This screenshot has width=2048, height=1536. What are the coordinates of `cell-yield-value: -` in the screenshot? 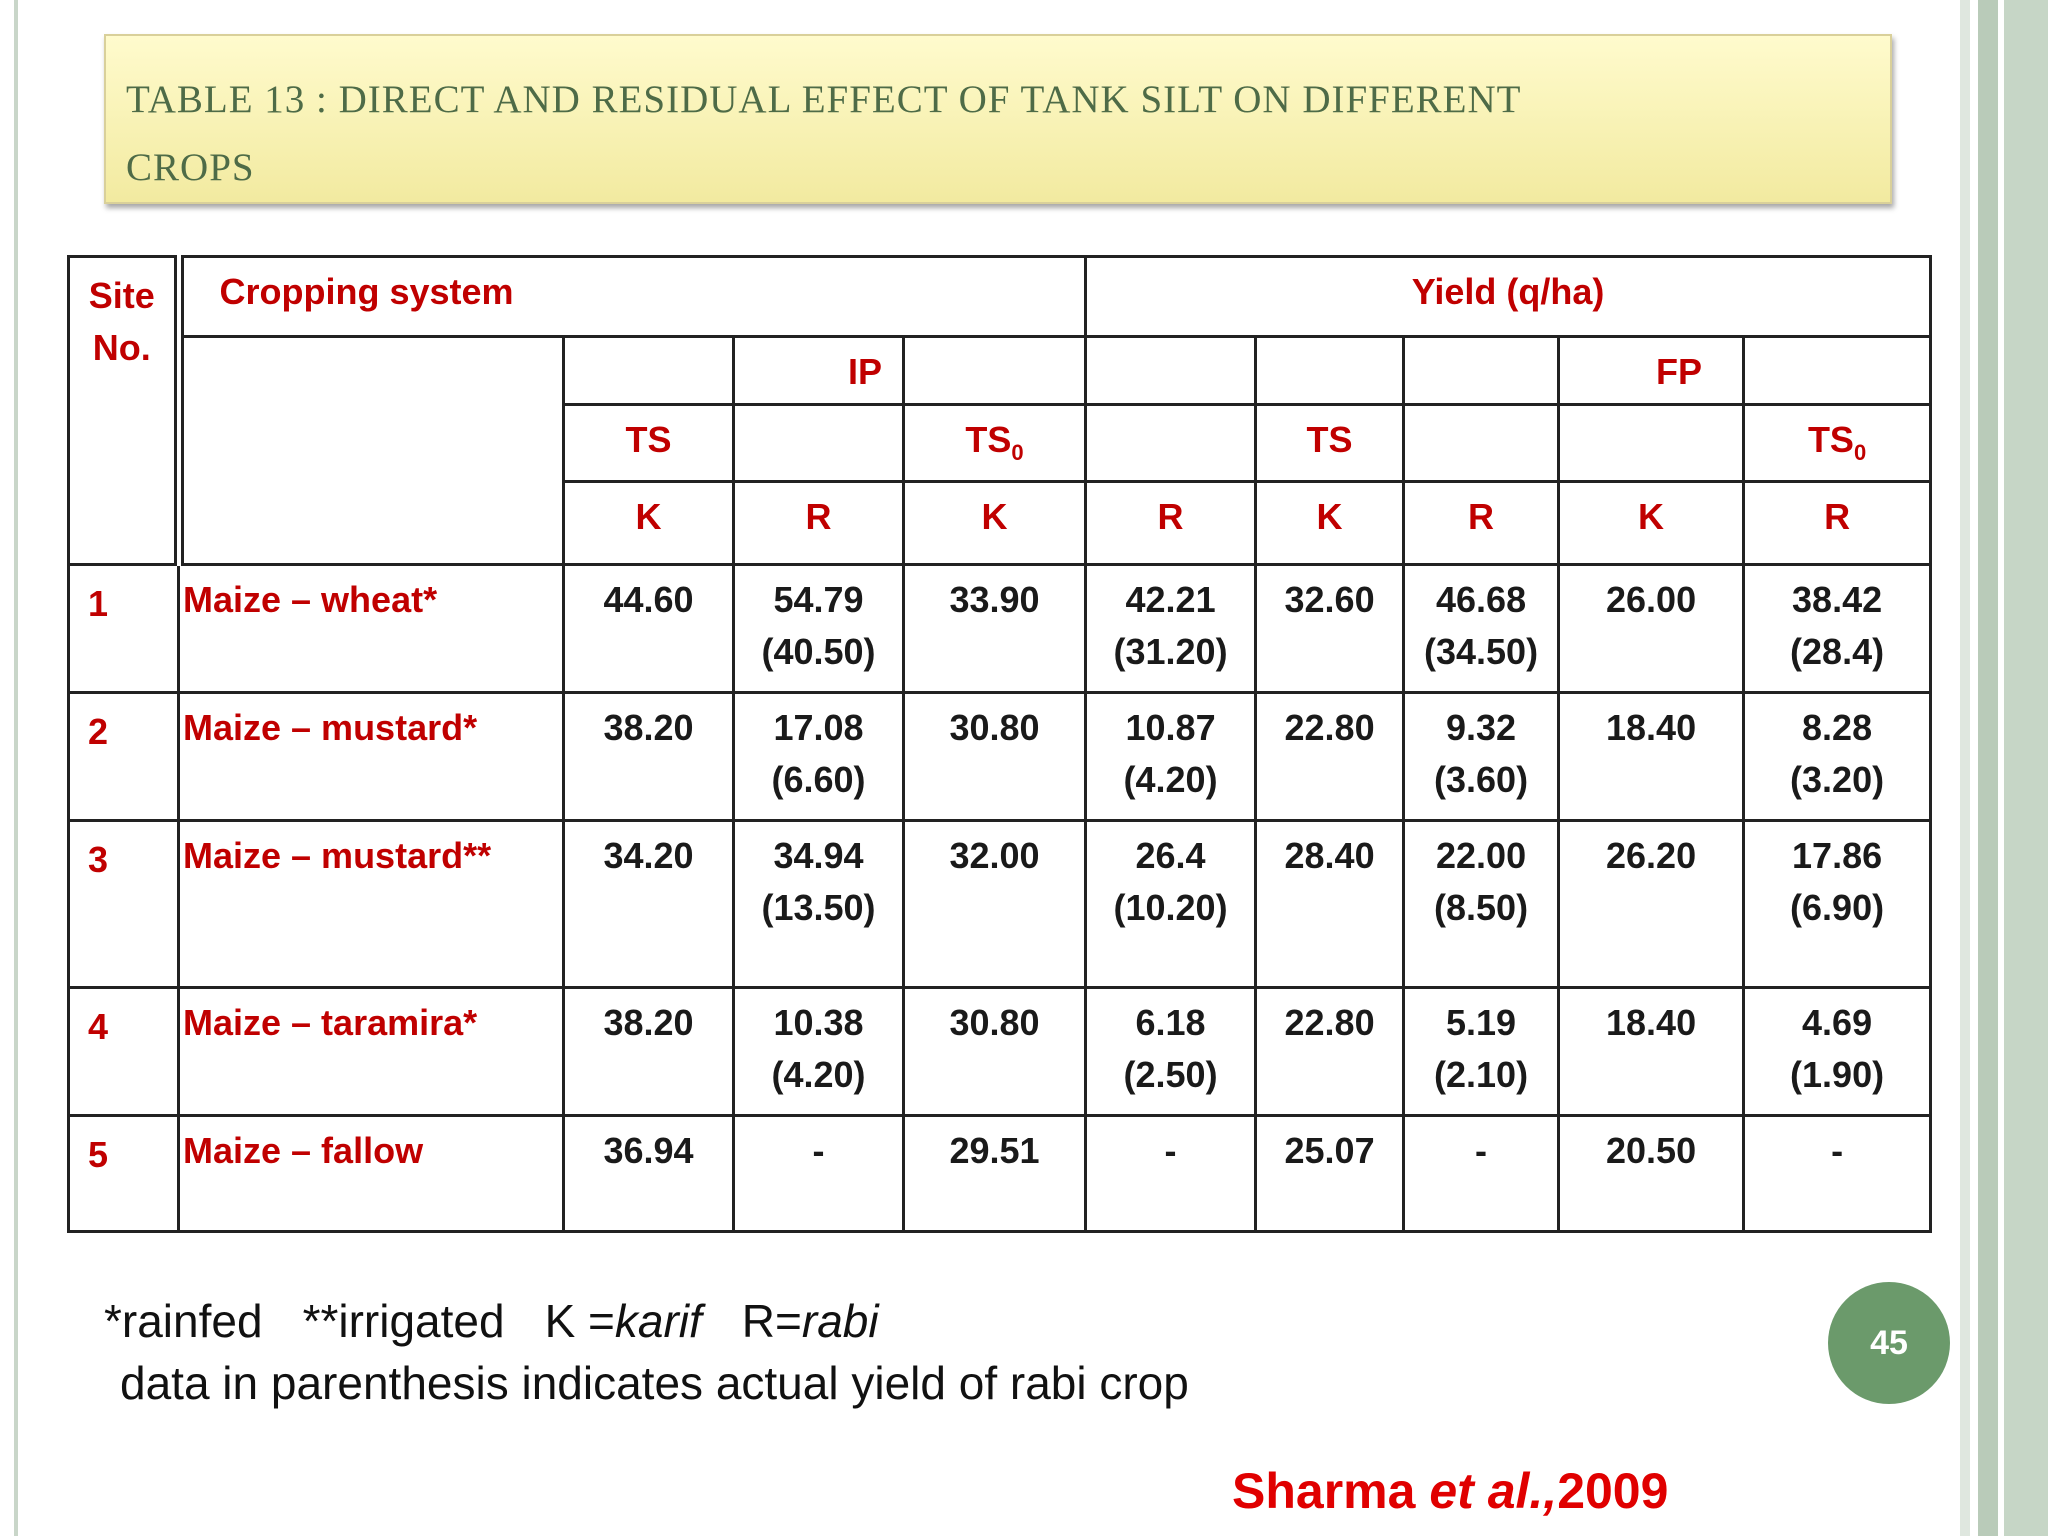 It's located at (818, 1173).